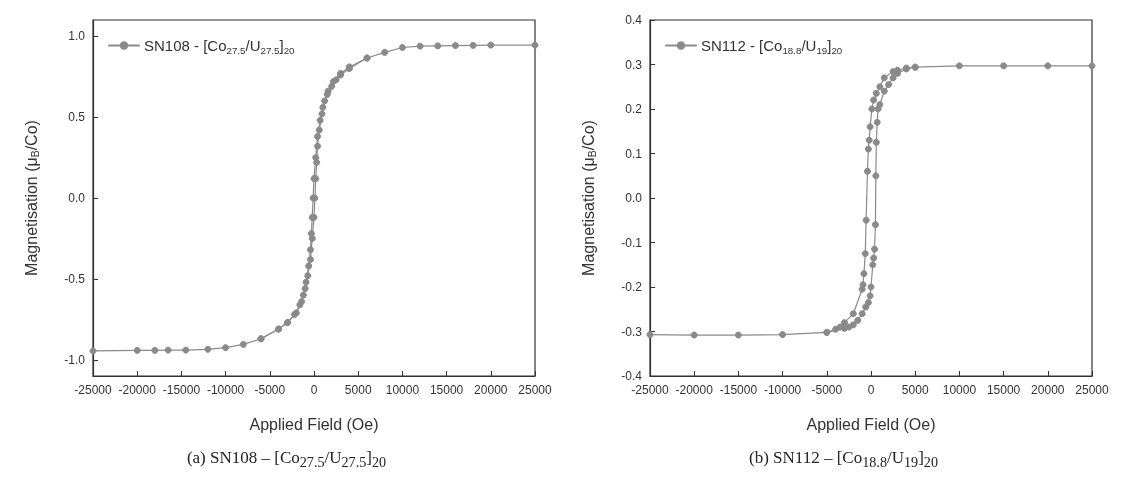 This screenshot has height=497, width=1131. Describe the element at coordinates (77, 117) in the screenshot. I see `y-tick-label: 0.5` at that location.